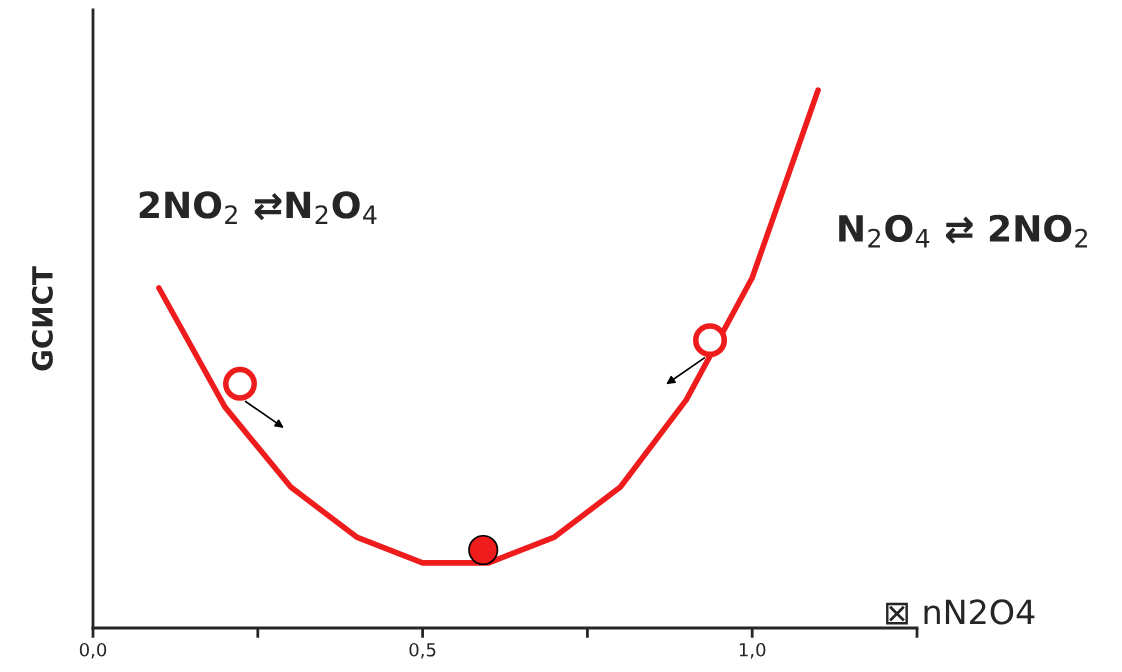  I want to click on x-tick-label: 0,0, so click(93, 650).